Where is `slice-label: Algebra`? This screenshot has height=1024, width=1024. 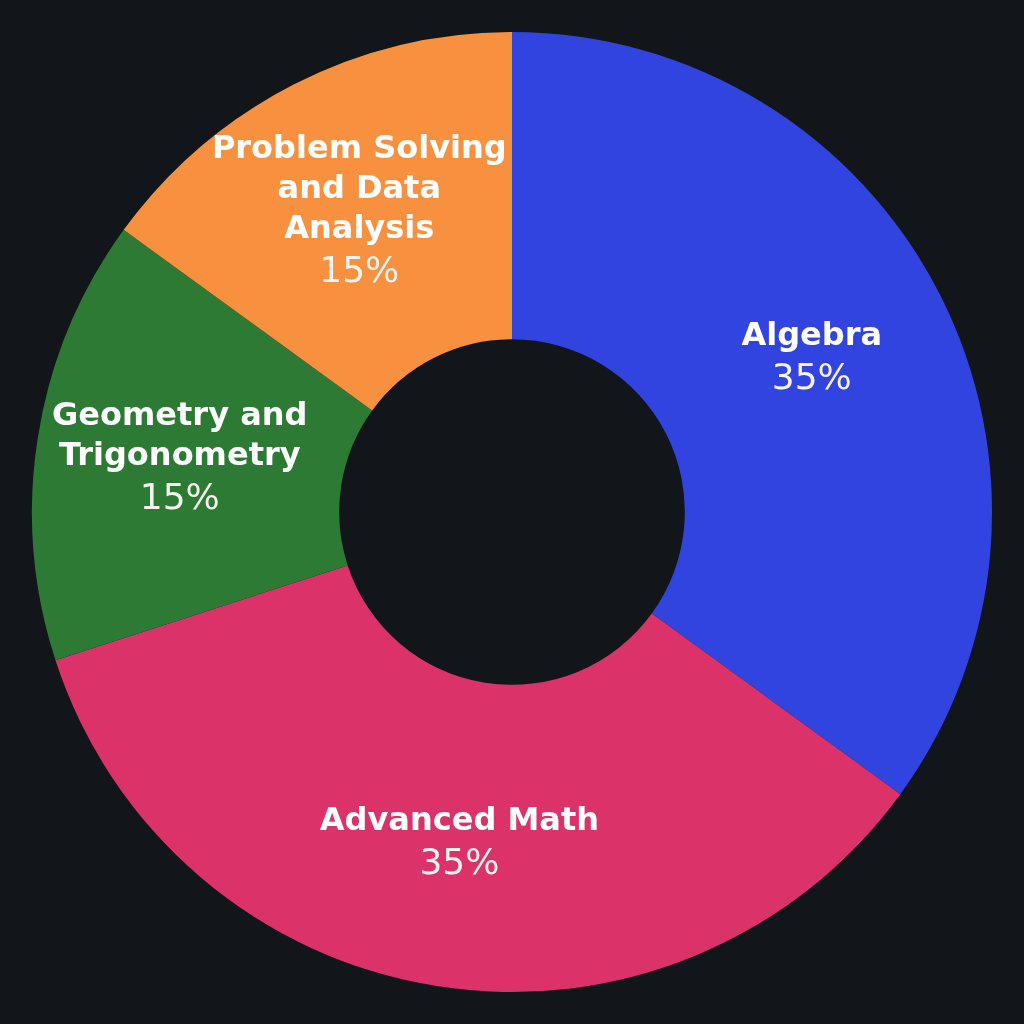
slice-label: Algebra is located at coordinates (812, 333).